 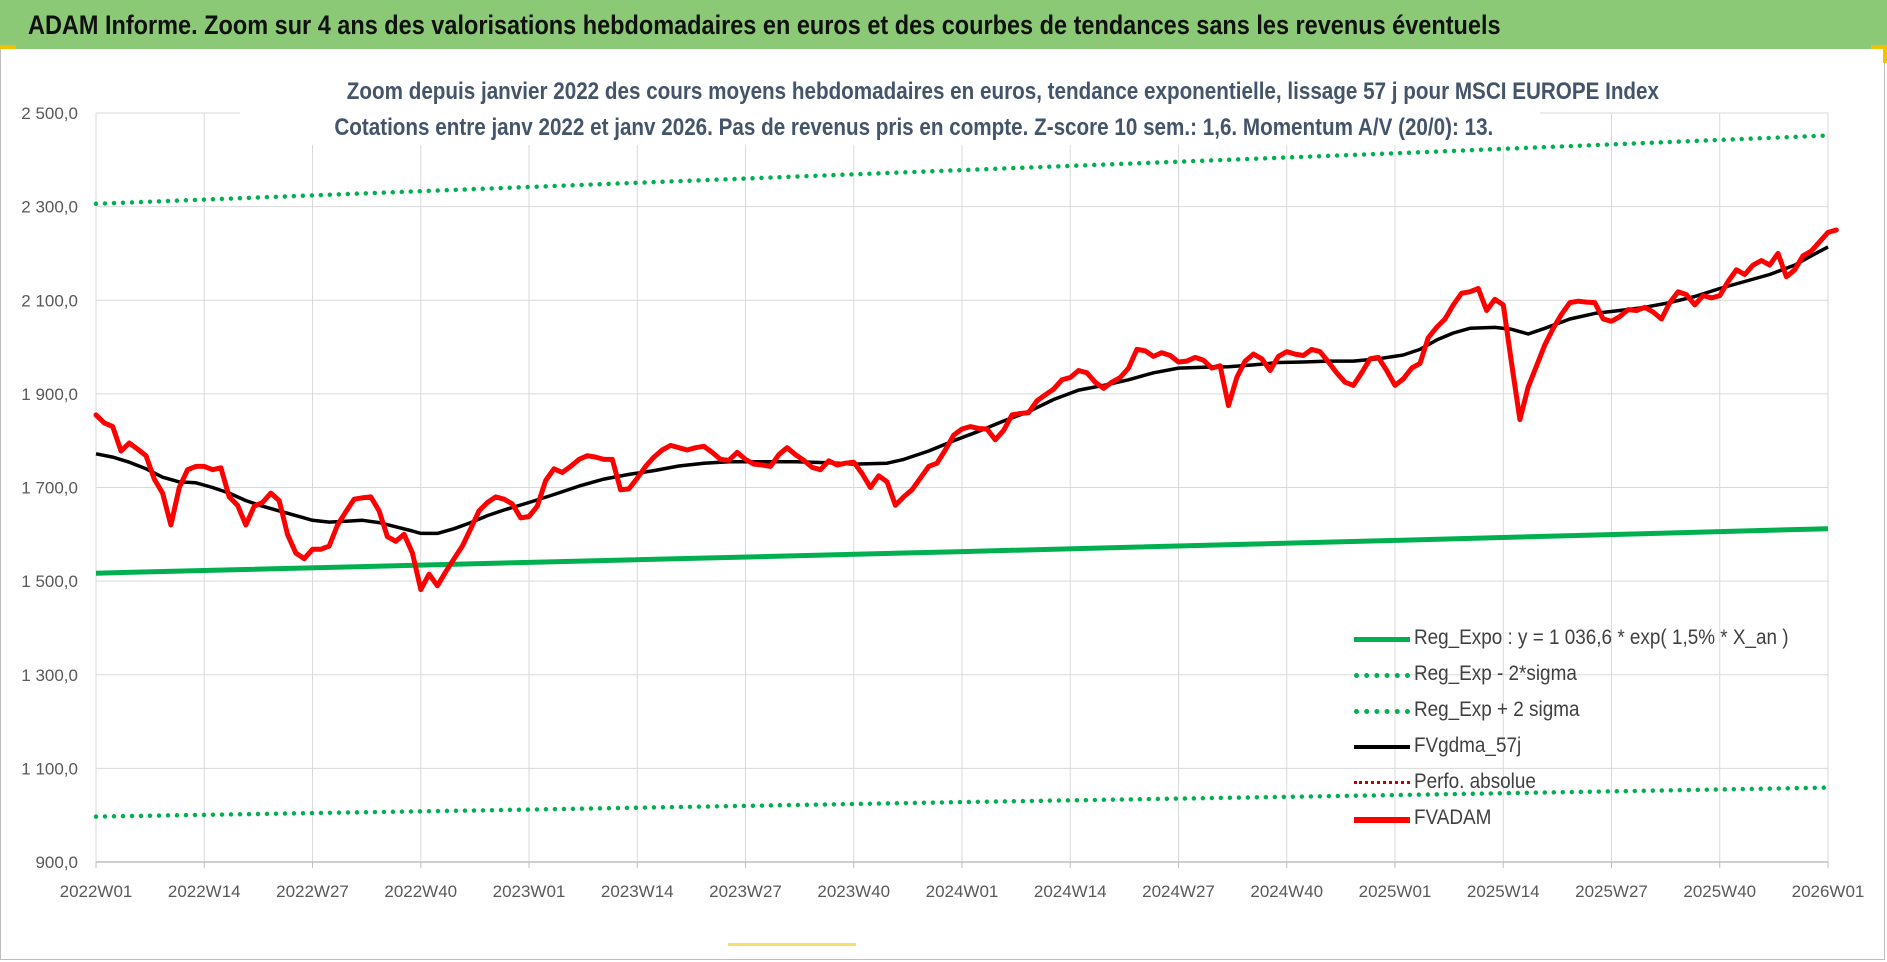 What do you see at coordinates (962, 891) in the screenshot?
I see `x-tick-label: 2024W01` at bounding box center [962, 891].